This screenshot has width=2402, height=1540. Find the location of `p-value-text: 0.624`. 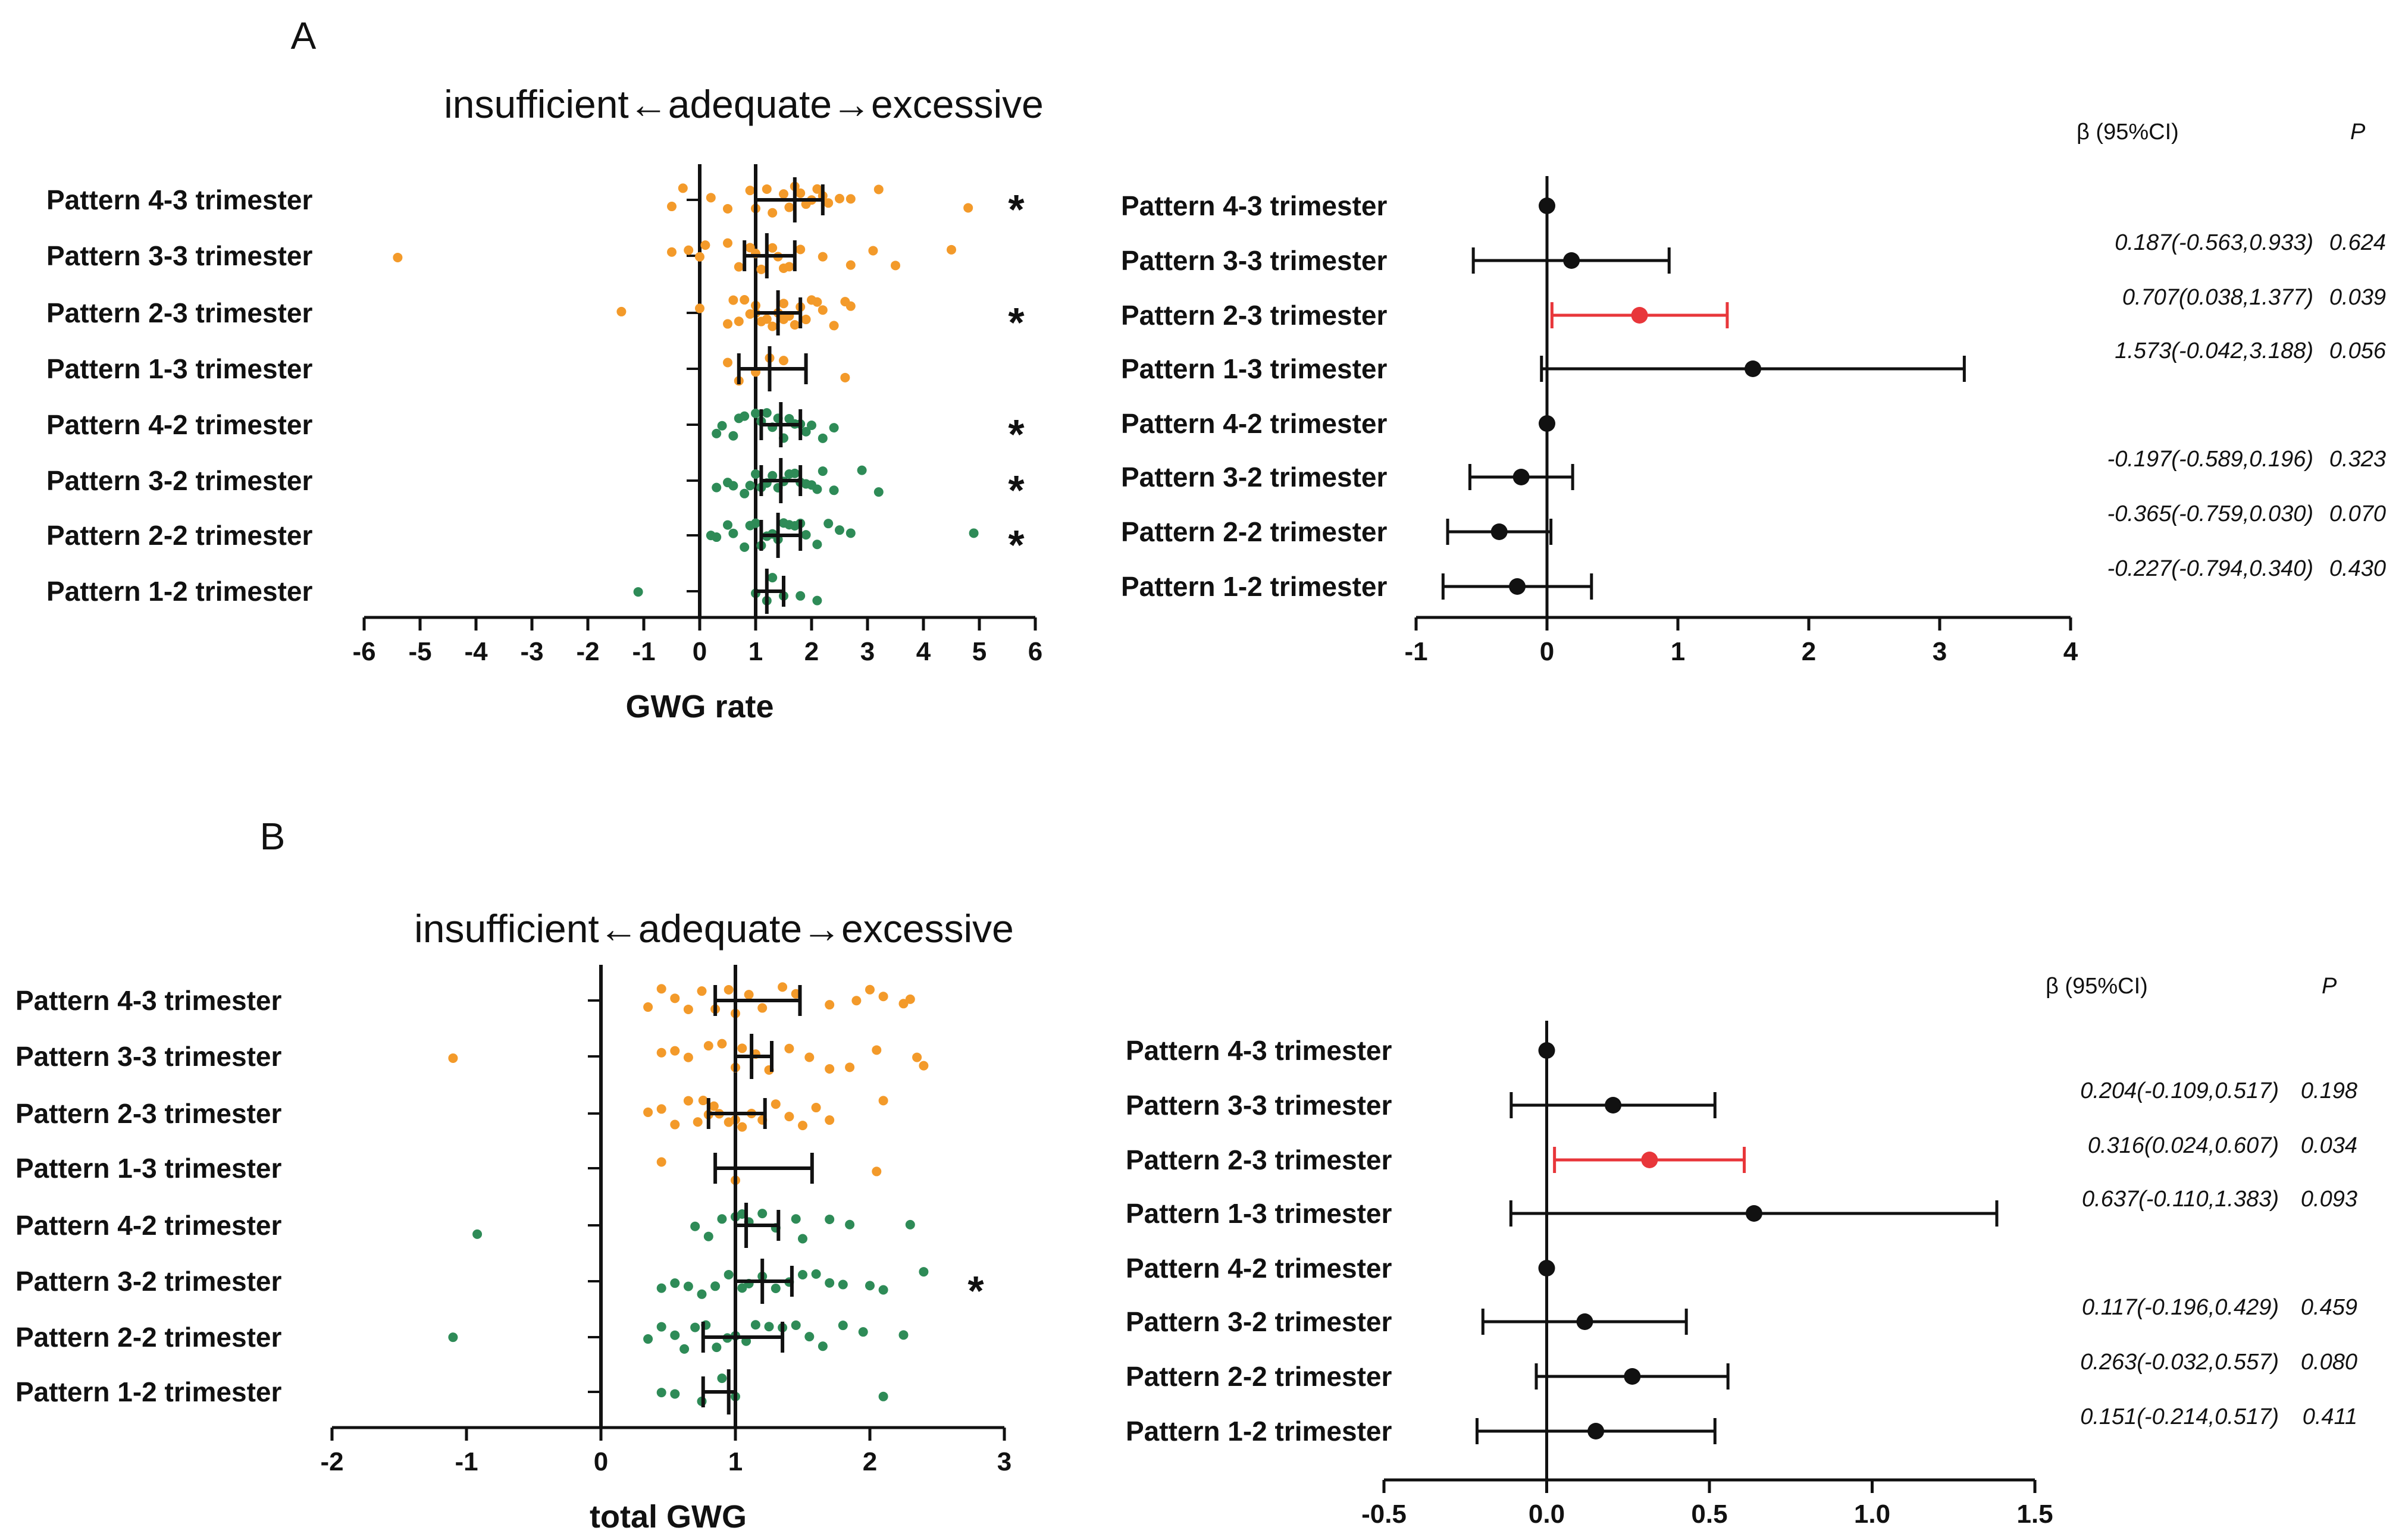

p-value-text: 0.624 is located at coordinates (2358, 242).